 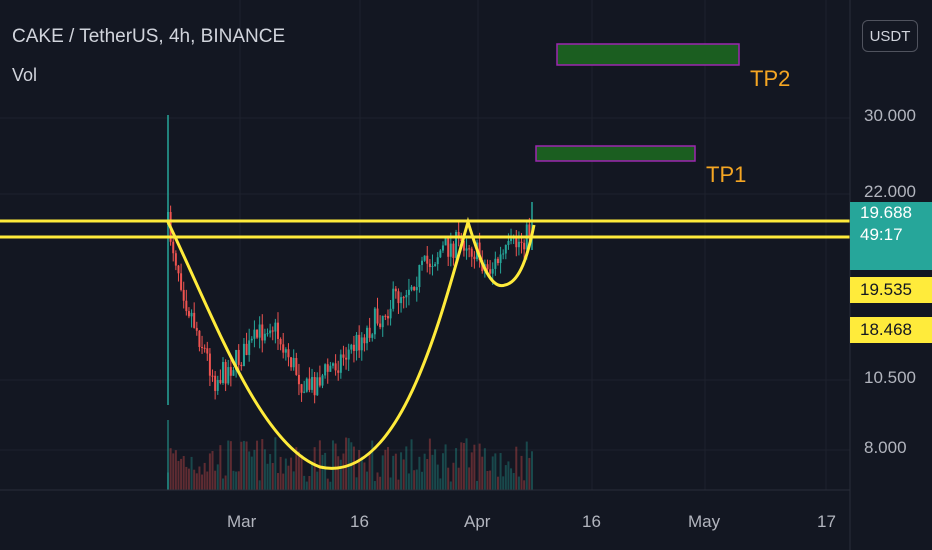 What do you see at coordinates (770, 78) in the screenshot?
I see `tp2-label: TP2` at bounding box center [770, 78].